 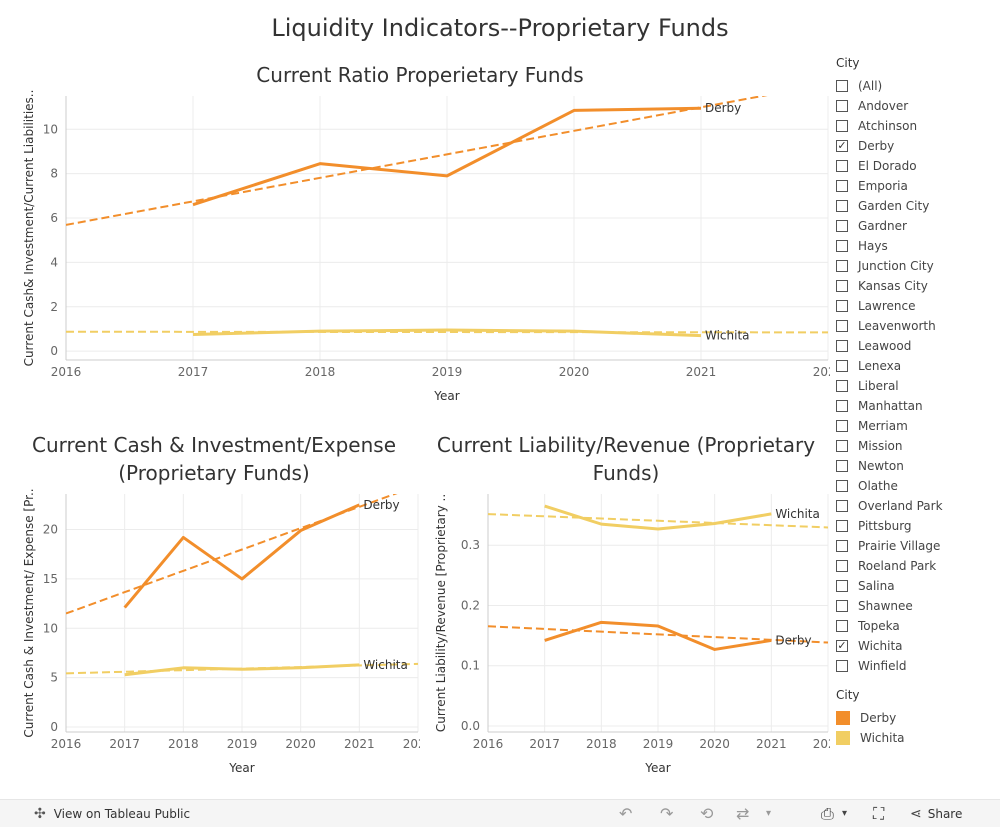 What do you see at coordinates (916, 626) in the screenshot?
I see `city-filter-item: Topeka` at bounding box center [916, 626].